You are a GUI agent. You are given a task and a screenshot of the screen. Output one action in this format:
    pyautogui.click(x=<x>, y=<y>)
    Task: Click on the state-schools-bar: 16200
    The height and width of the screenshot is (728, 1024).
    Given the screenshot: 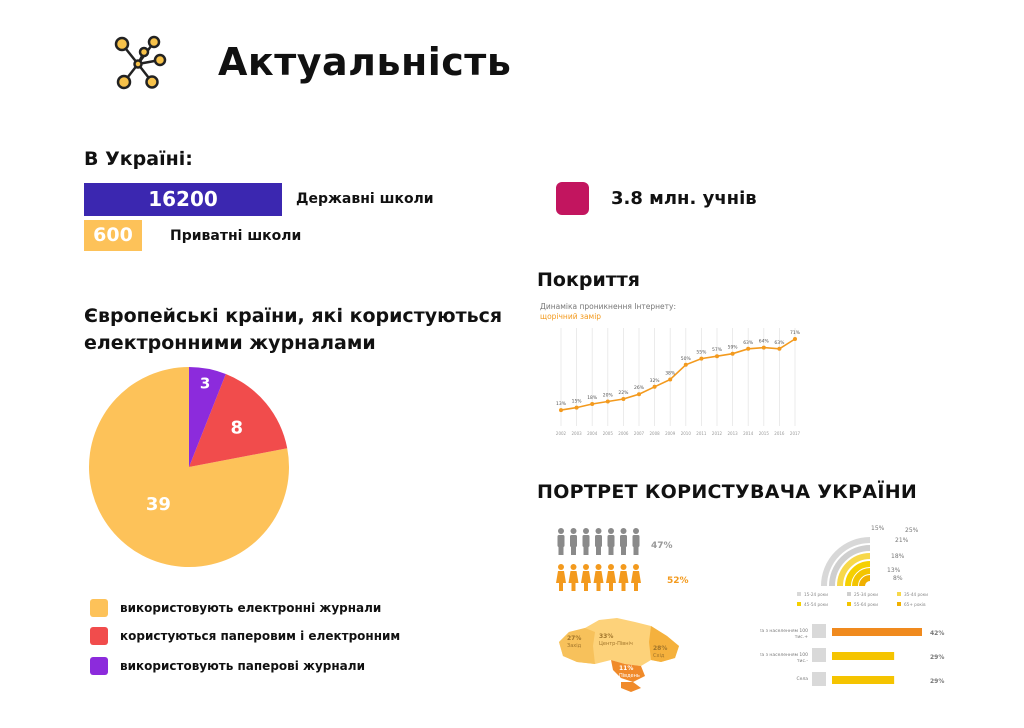 What is the action you would take?
    pyautogui.click(x=183, y=199)
    